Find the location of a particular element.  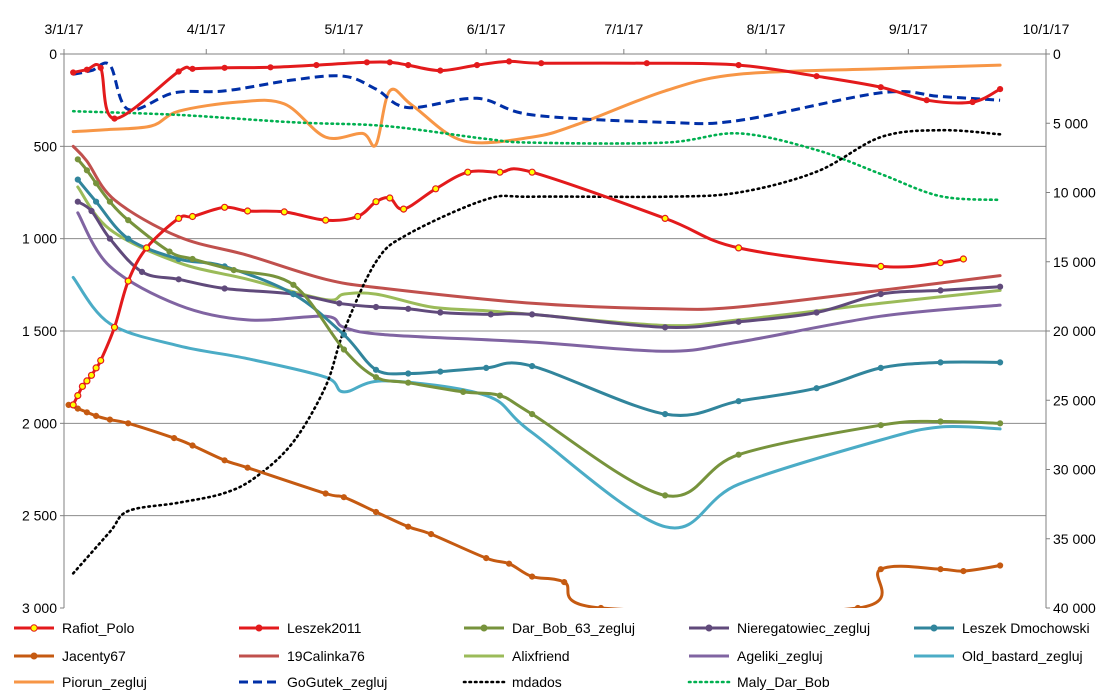

legend-item-leszek-dmochowski: Leszek Dmochowski is located at coordinates (1002, 628).